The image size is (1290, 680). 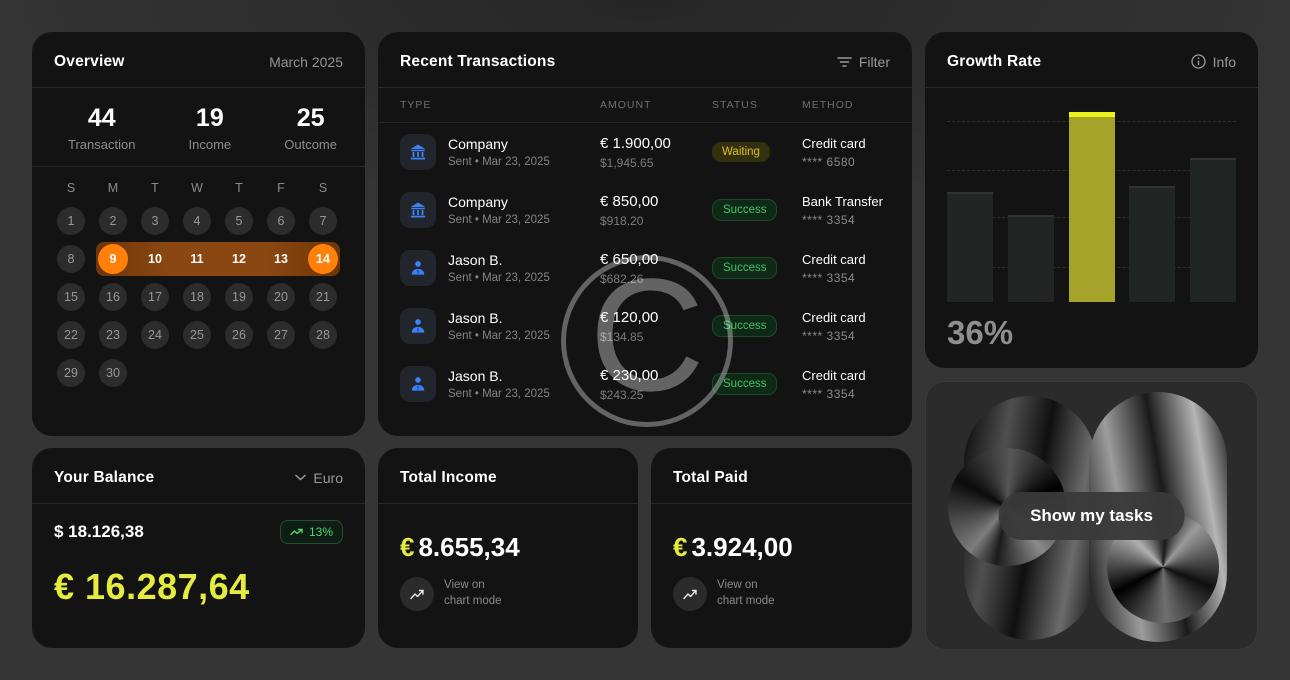 I want to click on show-my-tasks-button: Show my tasks, so click(x=1091, y=515).